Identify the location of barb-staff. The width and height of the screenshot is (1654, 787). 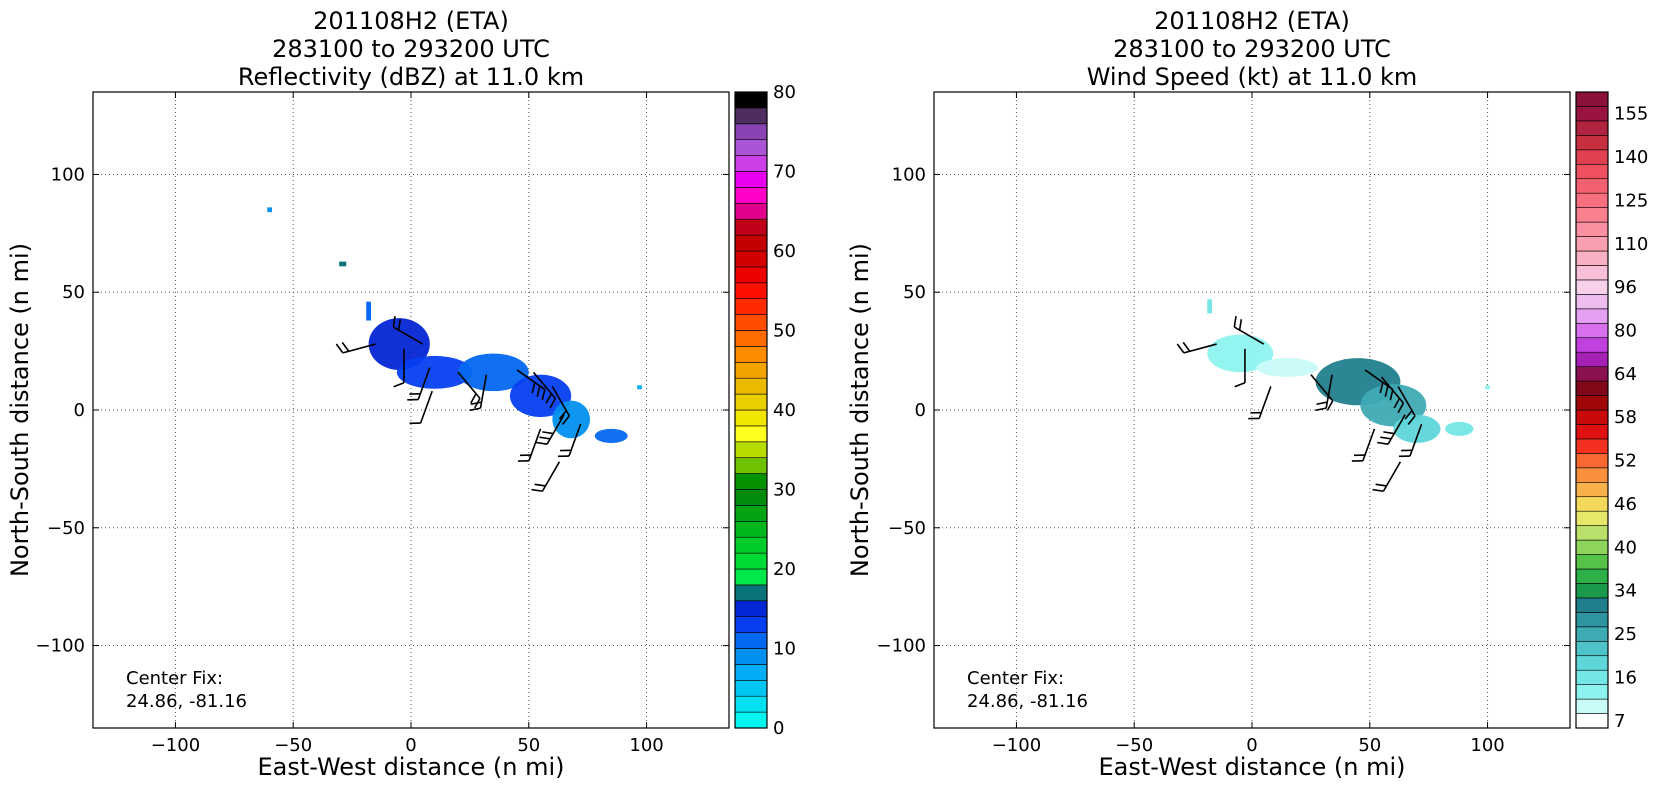
(1322, 388).